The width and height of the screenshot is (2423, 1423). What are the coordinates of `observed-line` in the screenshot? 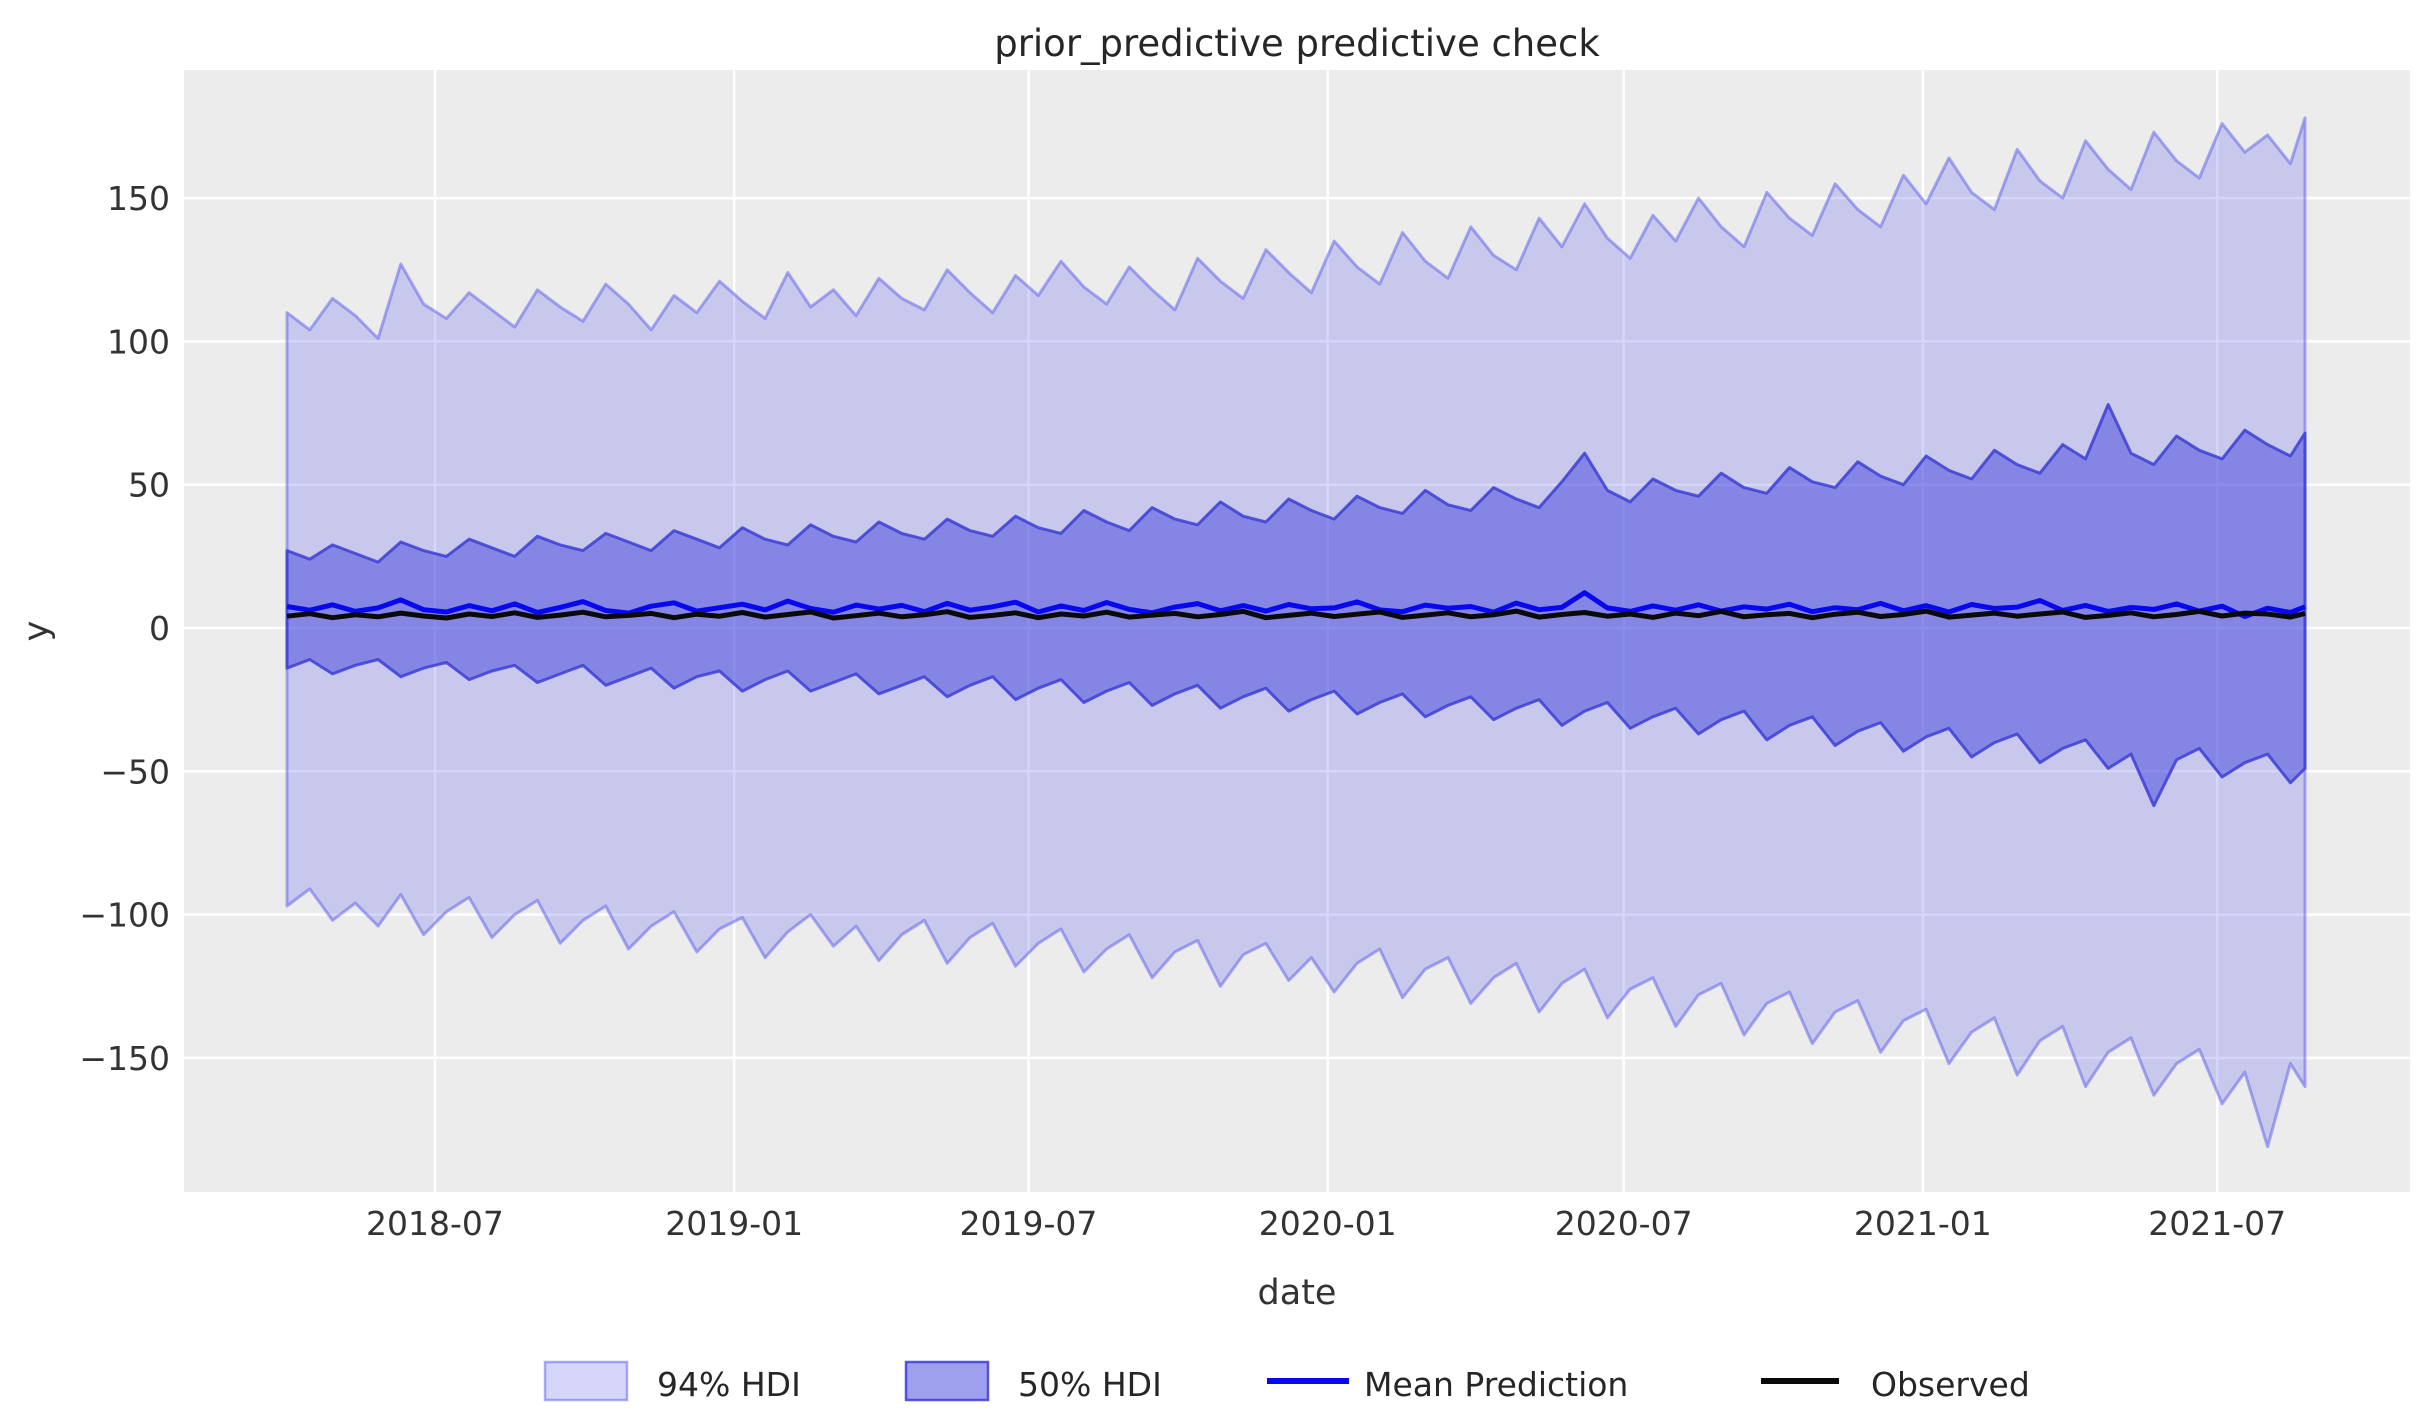 It's located at (1296, 614).